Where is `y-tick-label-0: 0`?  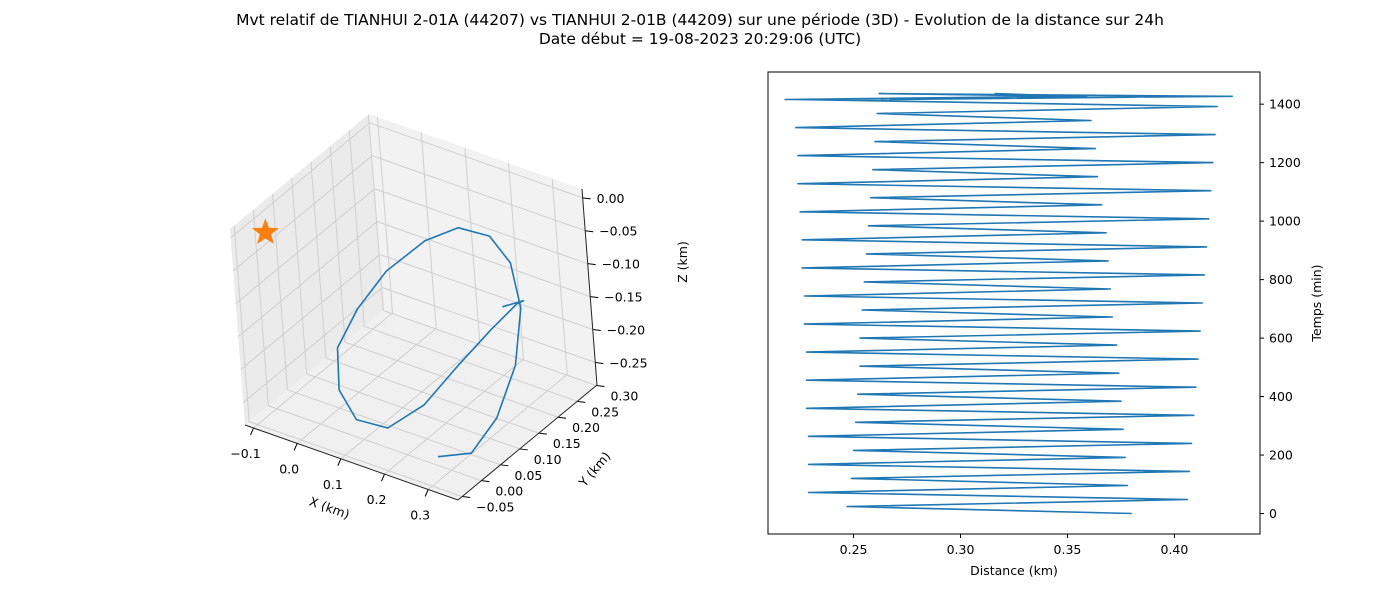 y-tick-label-0: 0 is located at coordinates (1273, 513).